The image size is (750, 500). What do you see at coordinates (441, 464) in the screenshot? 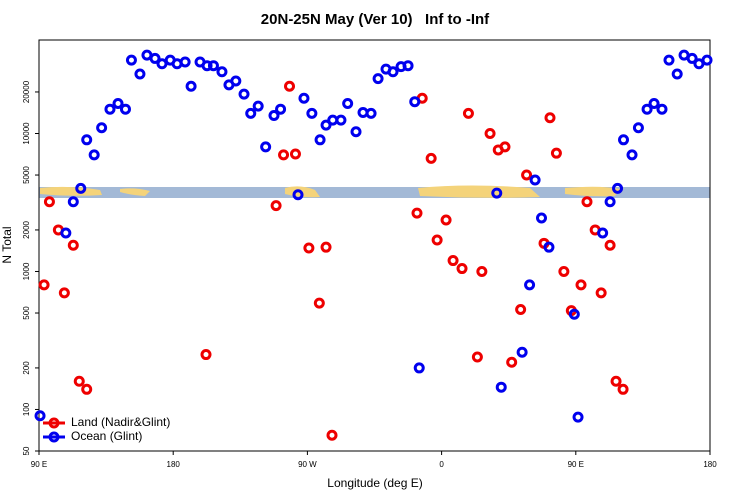
I see `x-tick-label: 0` at bounding box center [441, 464].